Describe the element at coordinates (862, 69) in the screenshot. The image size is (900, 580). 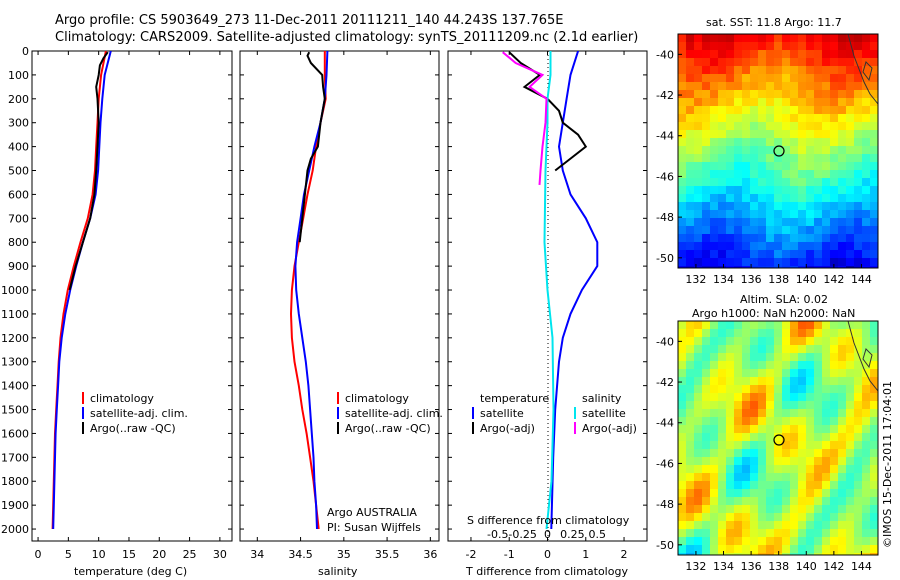
I see `sst-map-coastline` at that location.